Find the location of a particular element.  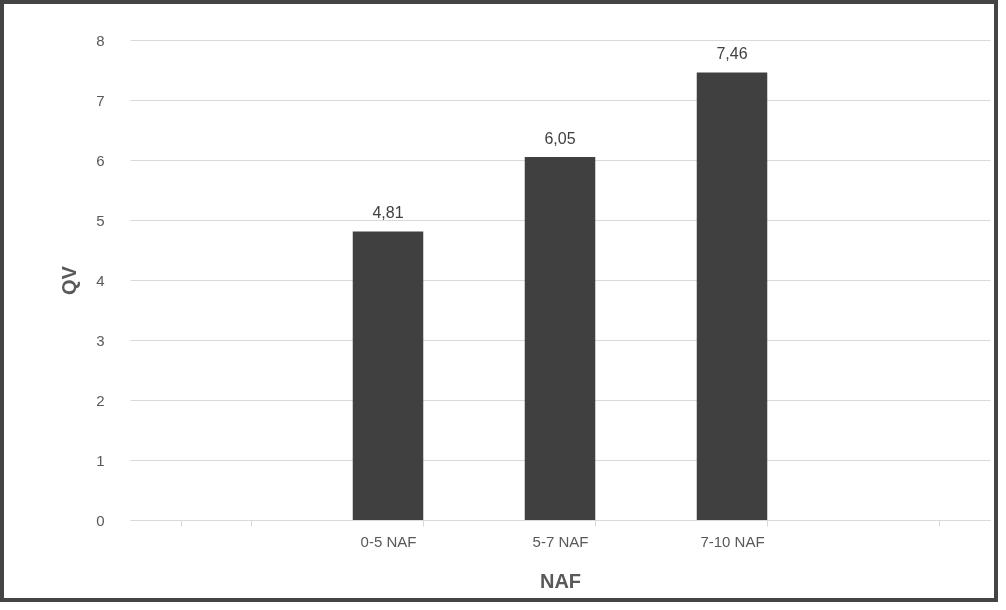

y-axis-title: QV is located at coordinates (69, 280).